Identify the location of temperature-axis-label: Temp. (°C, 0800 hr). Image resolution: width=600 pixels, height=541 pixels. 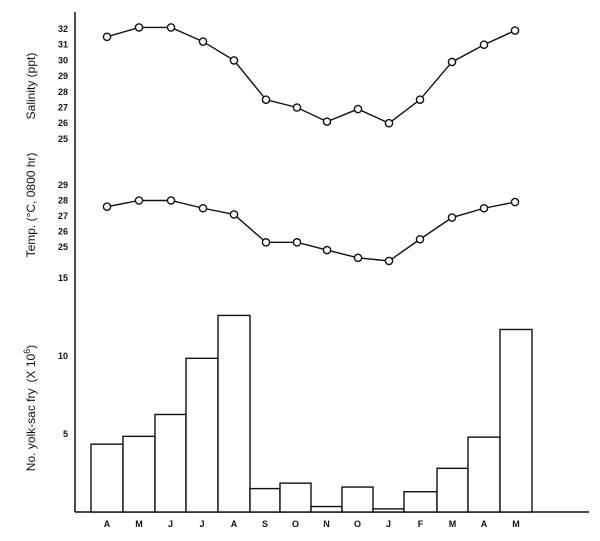
(31, 205).